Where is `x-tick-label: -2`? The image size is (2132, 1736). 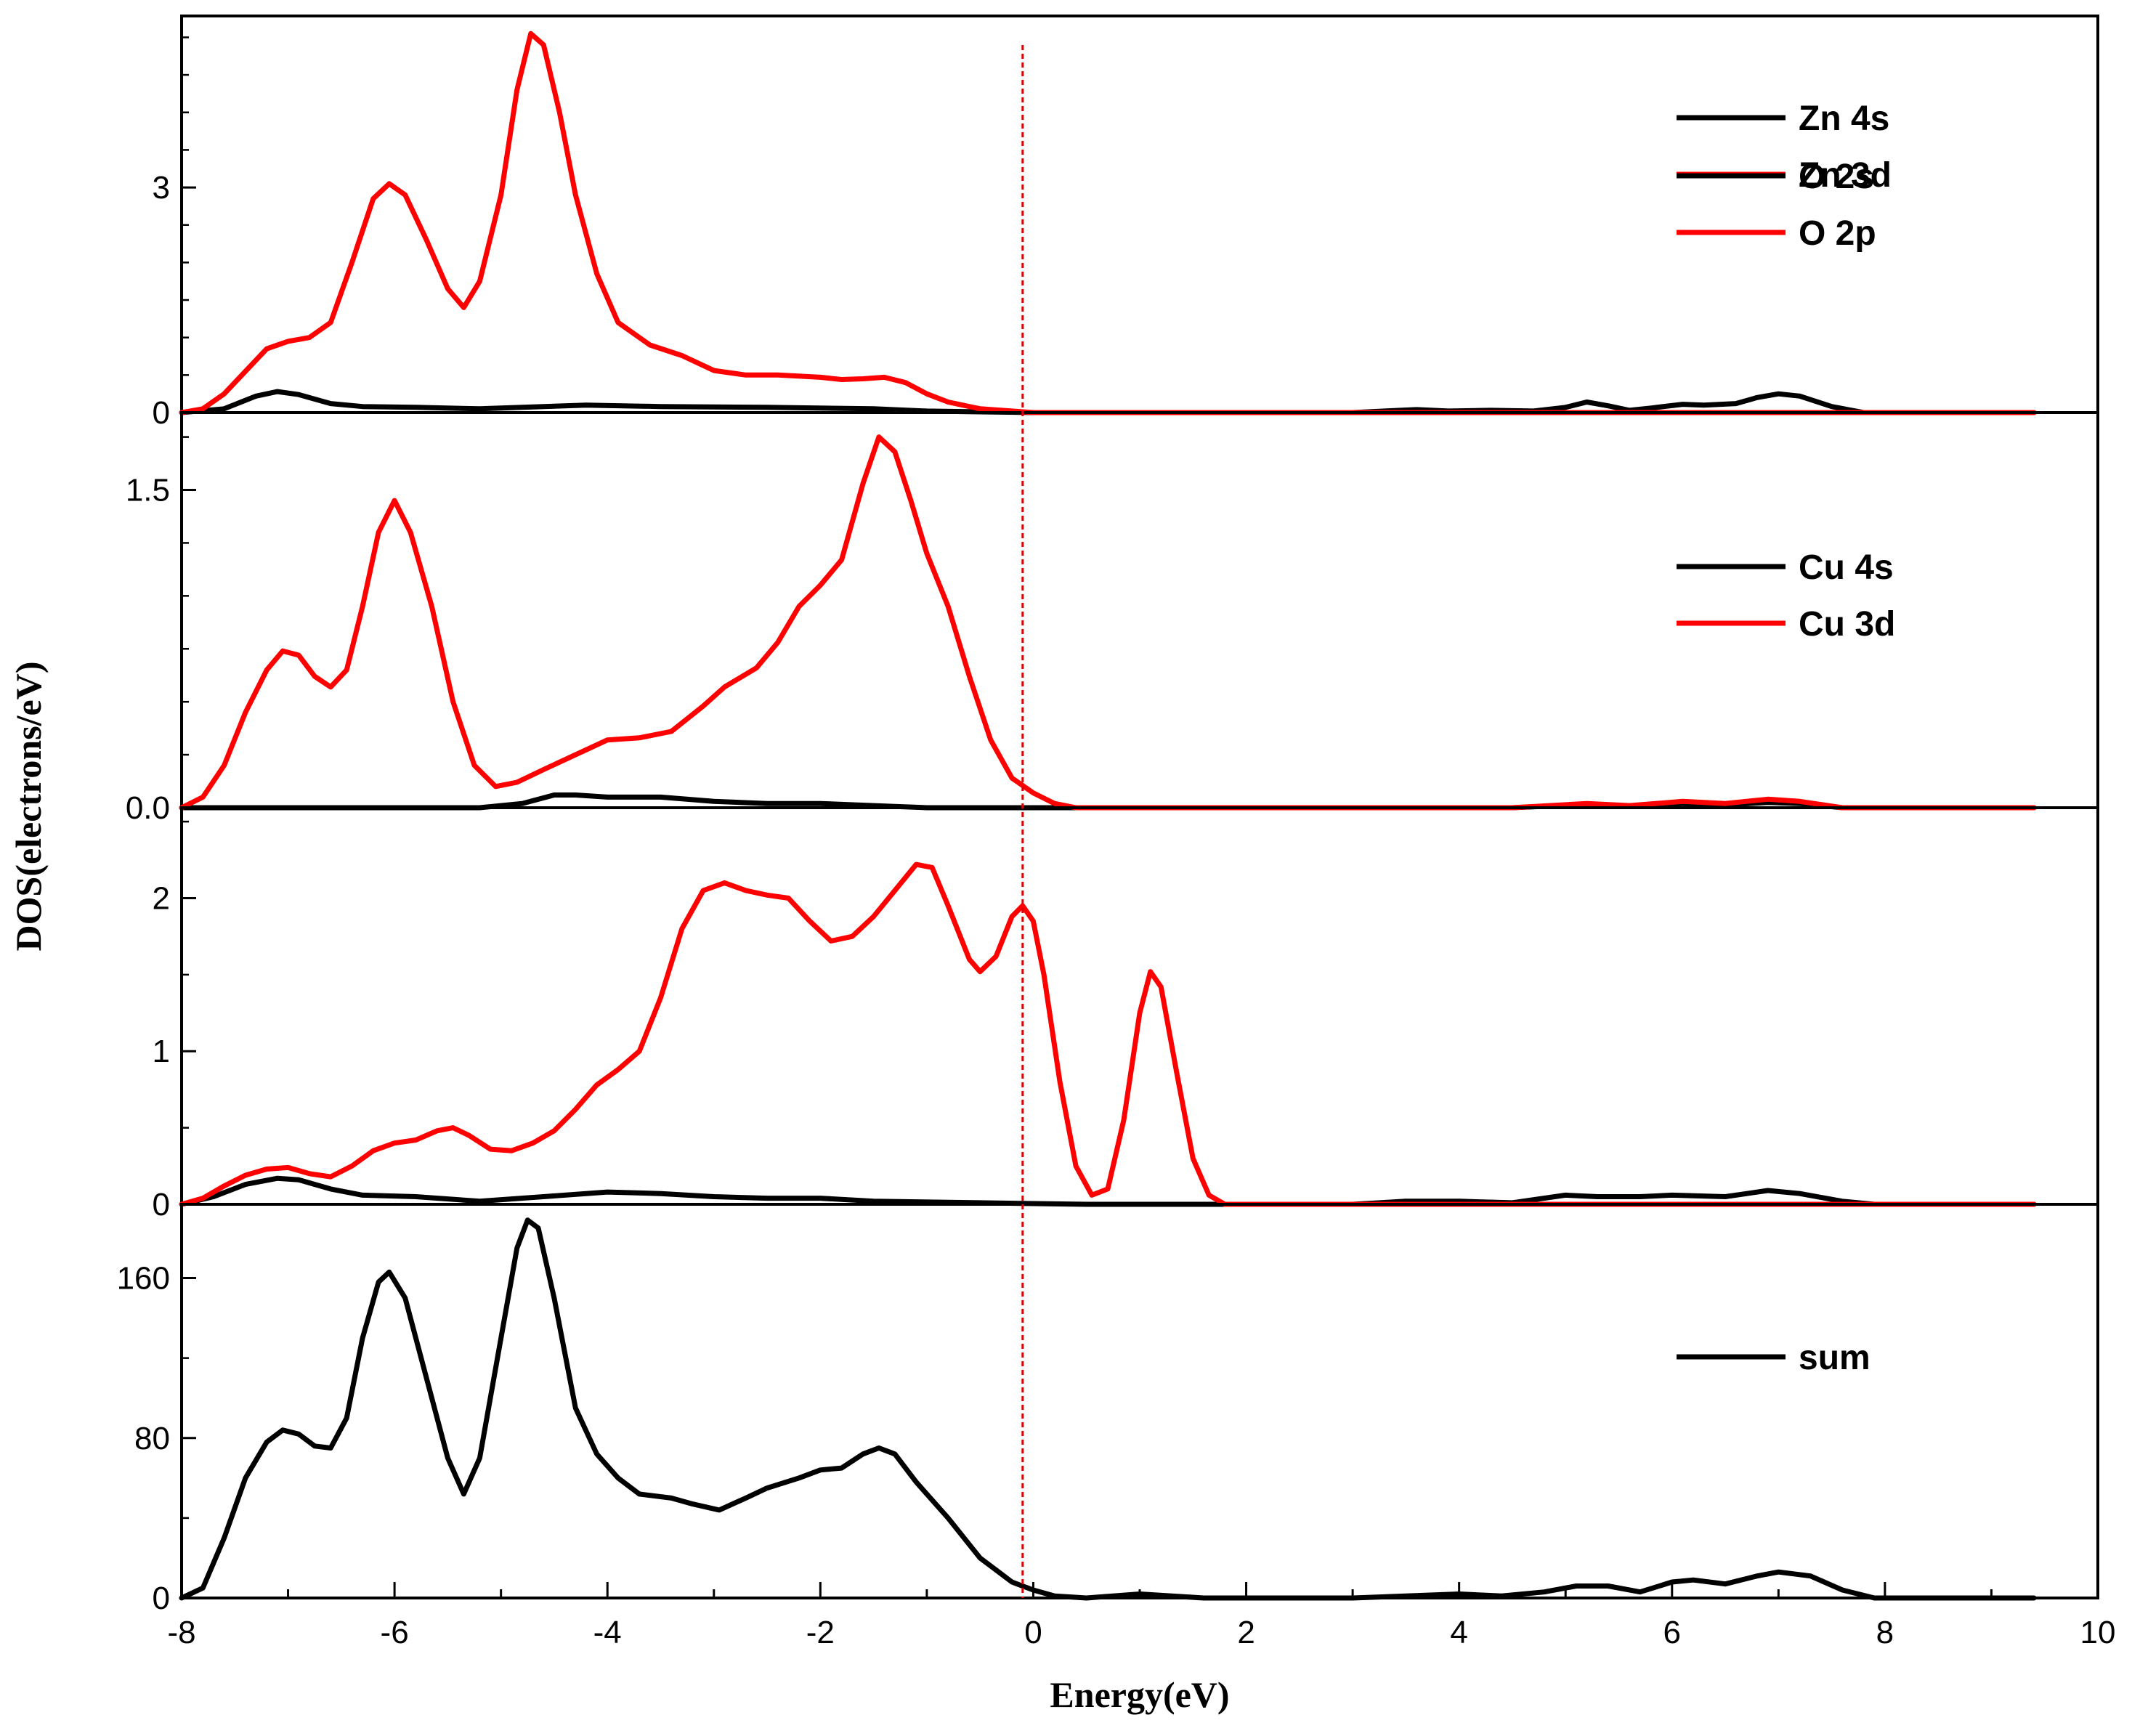
x-tick-label: -2 is located at coordinates (820, 1632).